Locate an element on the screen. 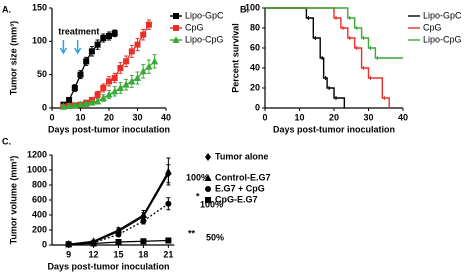 Image resolution: width=474 pixels, height=276 pixels. y-tick-label: 150 is located at coordinates (39, 7).